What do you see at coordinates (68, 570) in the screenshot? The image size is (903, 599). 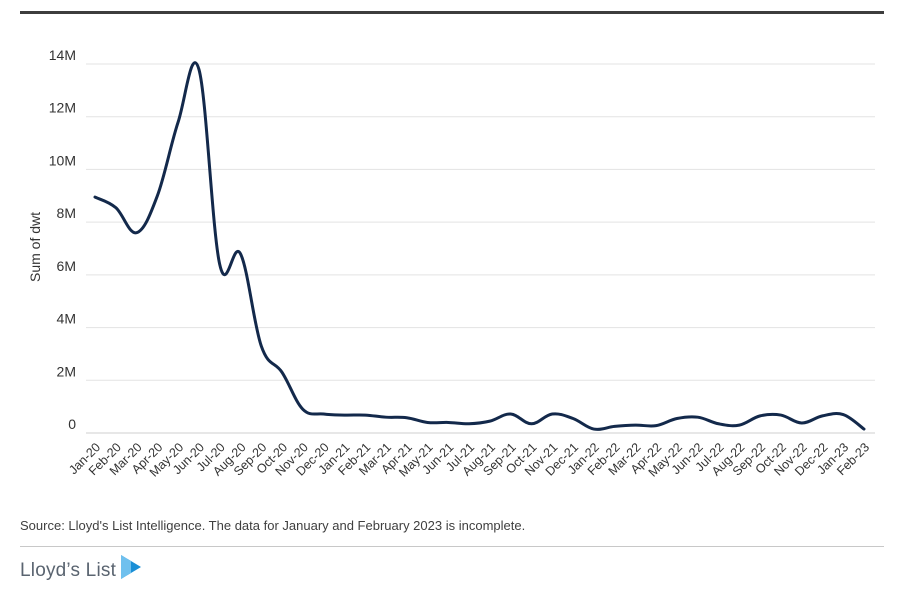 I see `brand-name: Lloyd’s List` at bounding box center [68, 570].